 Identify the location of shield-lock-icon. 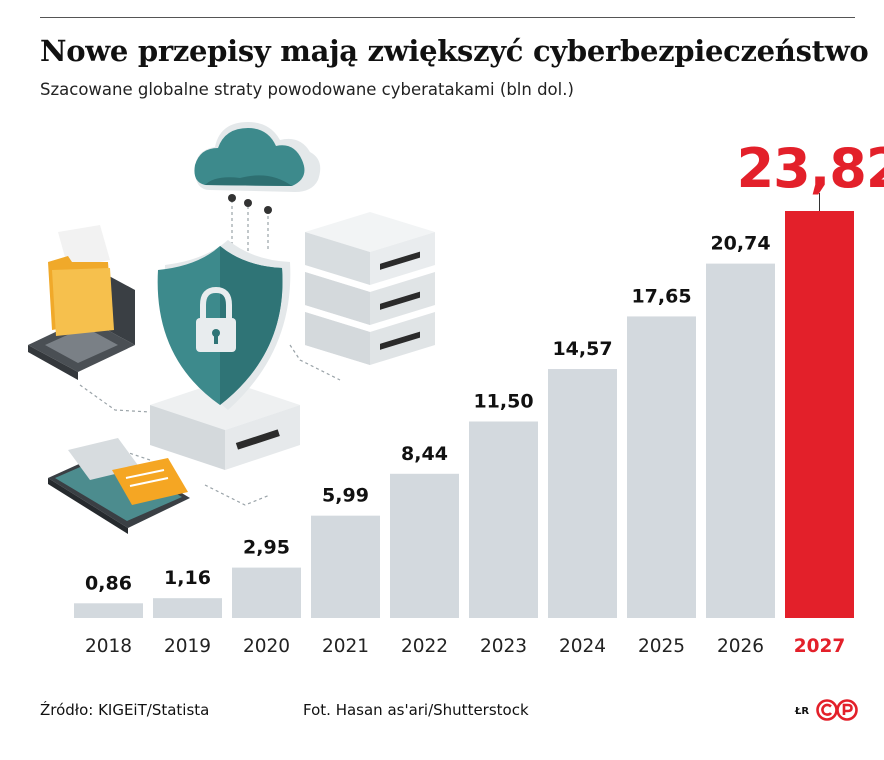
(224, 325).